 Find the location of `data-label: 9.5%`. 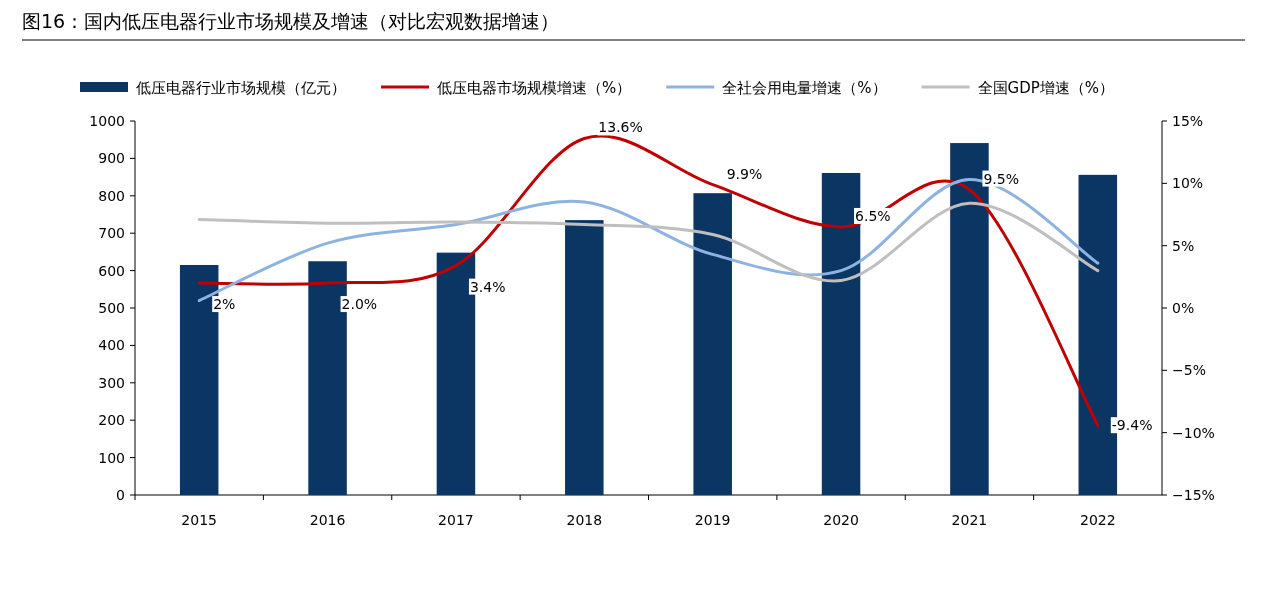

data-label: 9.5% is located at coordinates (1001, 178).